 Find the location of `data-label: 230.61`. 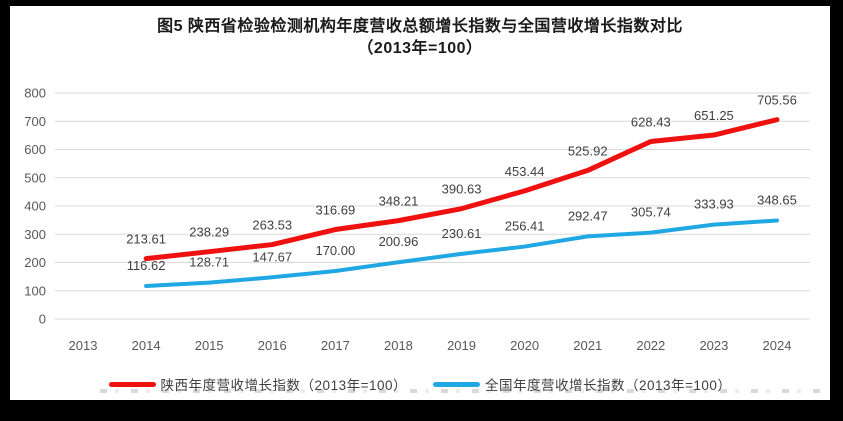

data-label: 230.61 is located at coordinates (462, 233).